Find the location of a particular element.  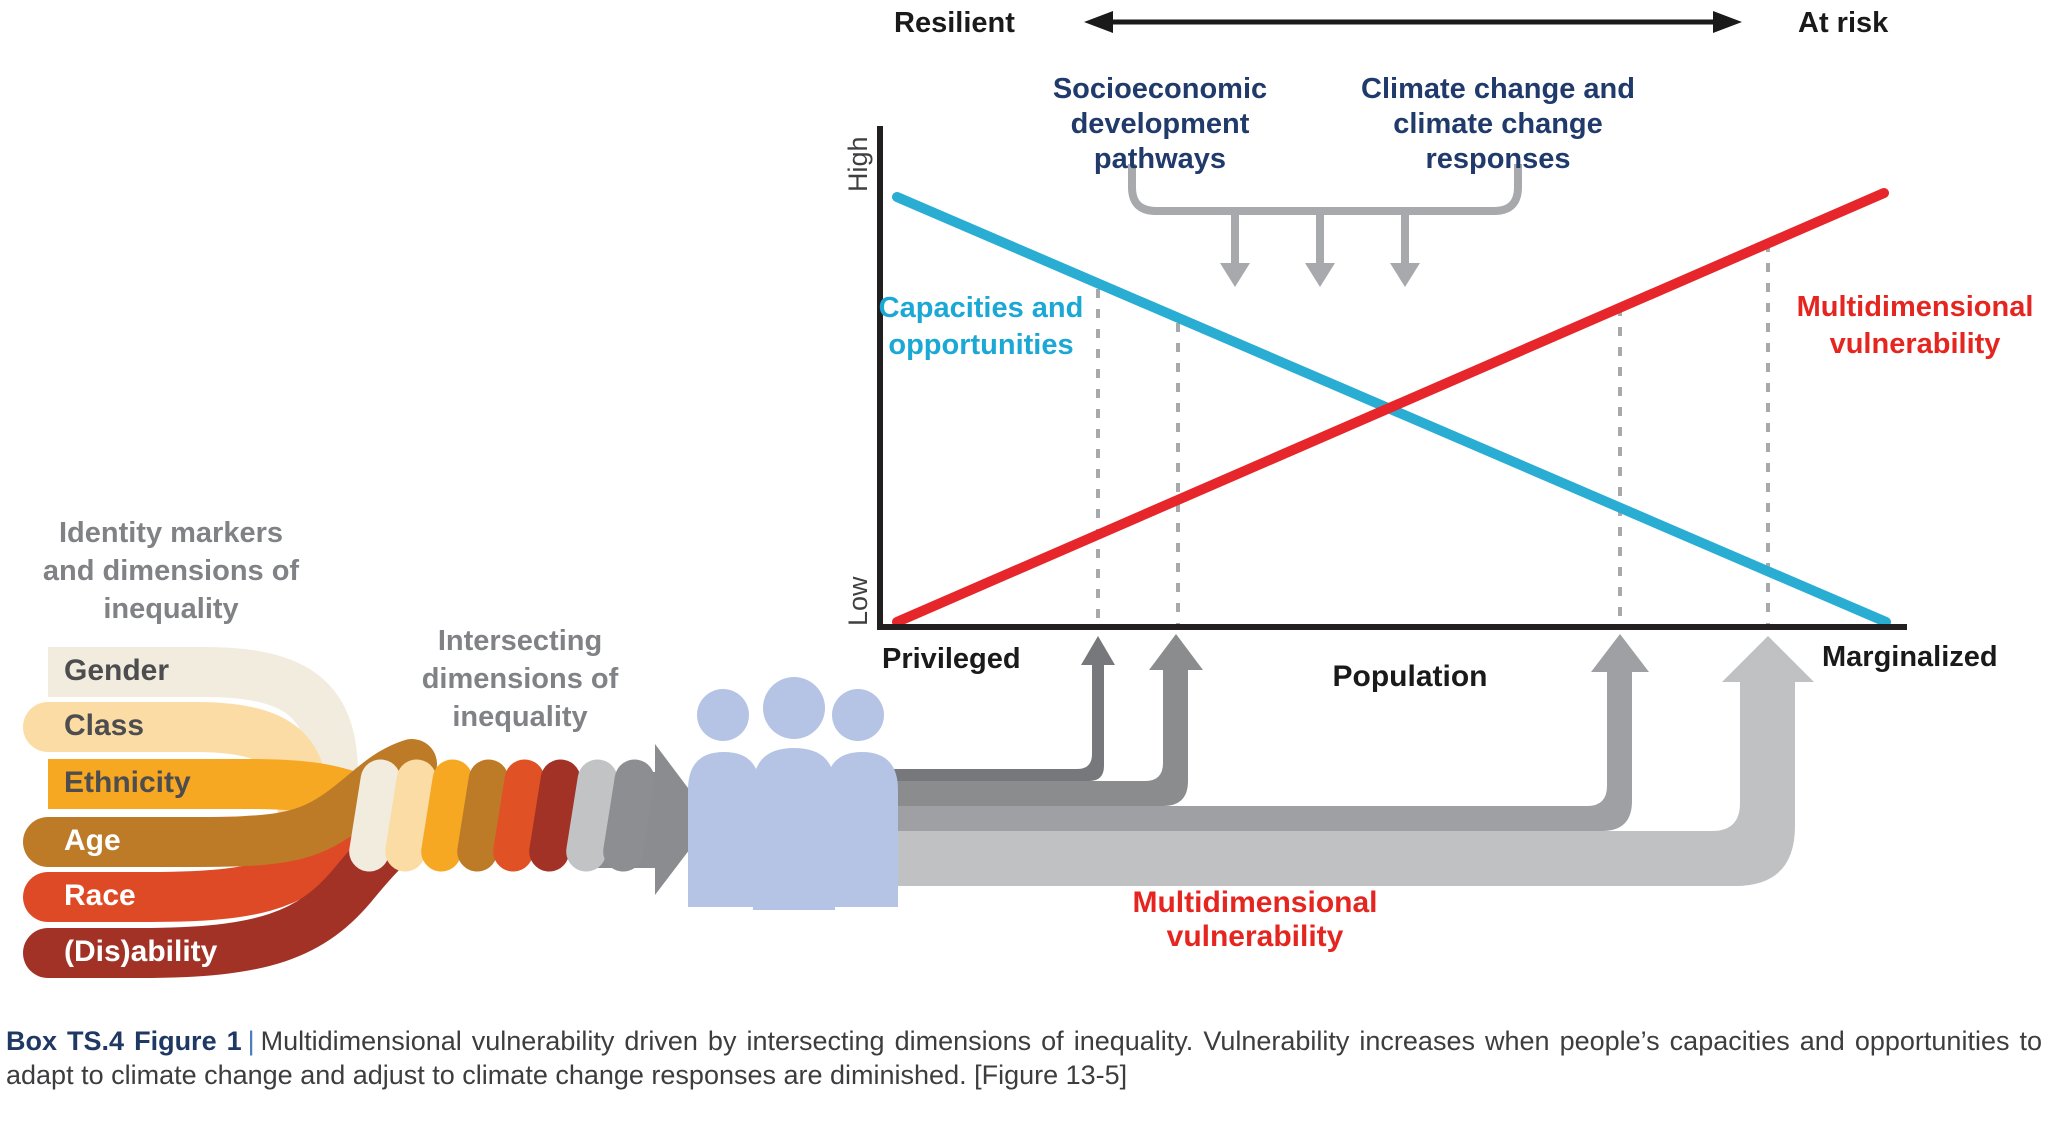

arrow-head-left is located at coordinates (1098, 22).